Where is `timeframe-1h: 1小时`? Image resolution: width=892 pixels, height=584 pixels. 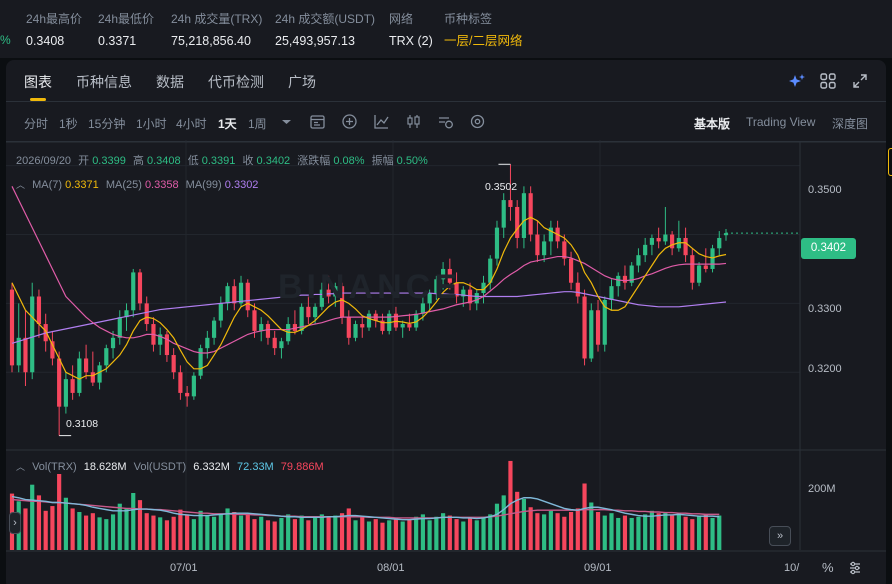
timeframe-1h: 1小时 is located at coordinates (151, 124).